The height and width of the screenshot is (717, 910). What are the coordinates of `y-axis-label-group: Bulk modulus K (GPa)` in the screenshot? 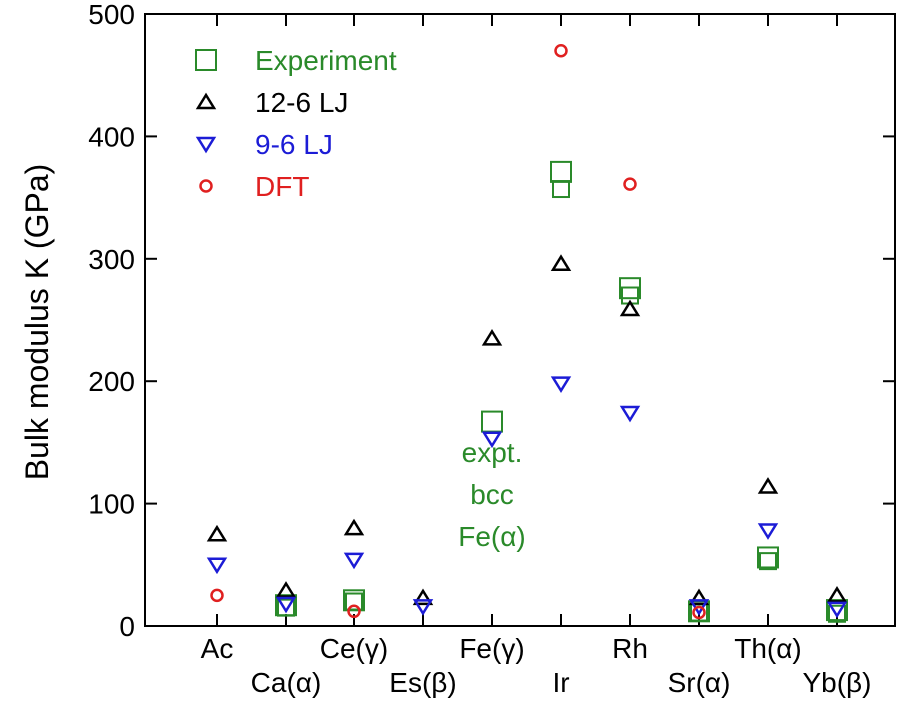 It's located at (37, 322).